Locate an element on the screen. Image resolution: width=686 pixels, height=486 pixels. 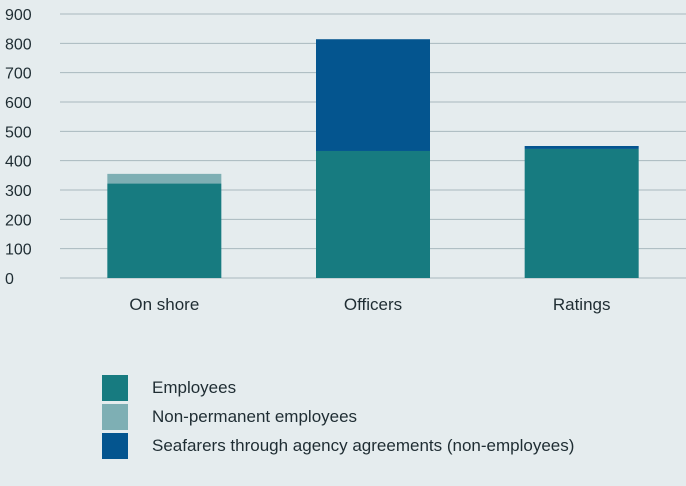
y-tick-label-500: 500 is located at coordinates (18, 132).